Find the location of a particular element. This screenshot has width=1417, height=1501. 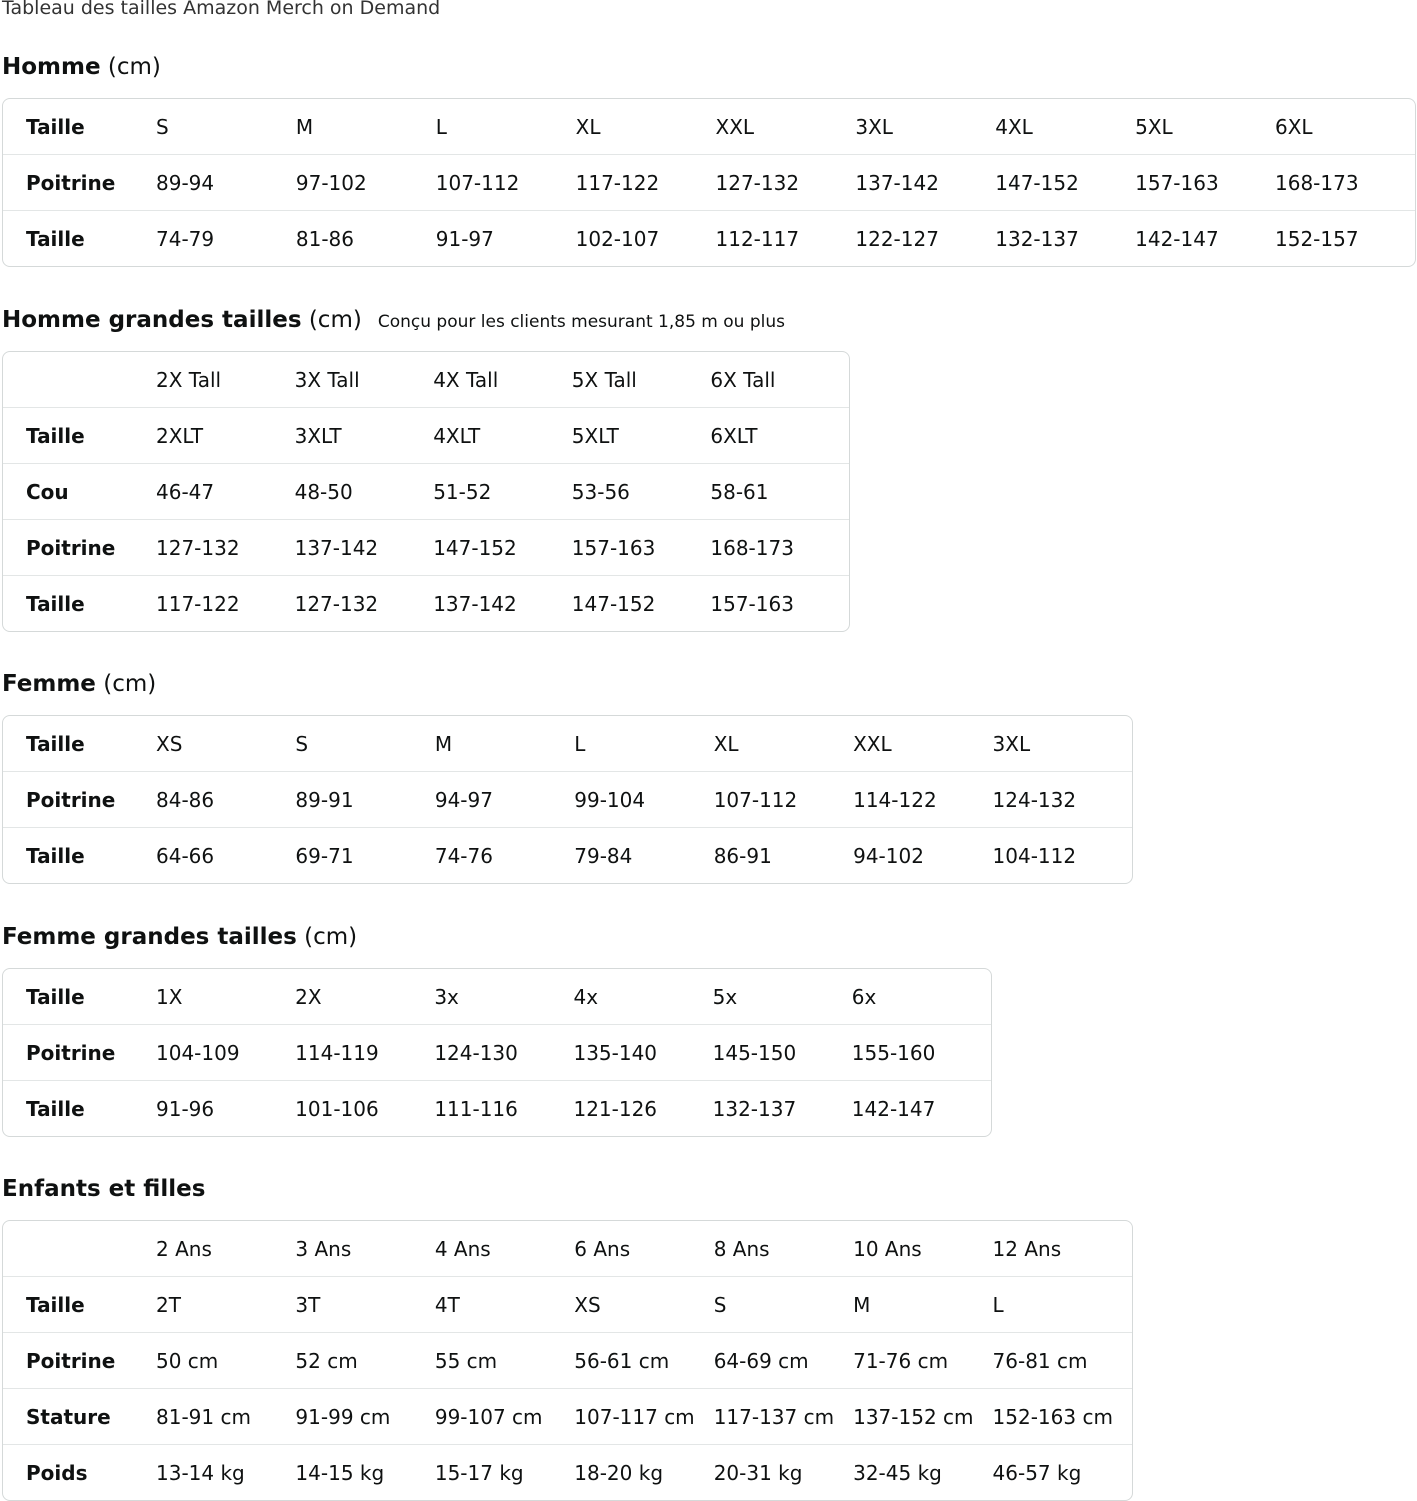

table-cell: 1X is located at coordinates (169, 996).